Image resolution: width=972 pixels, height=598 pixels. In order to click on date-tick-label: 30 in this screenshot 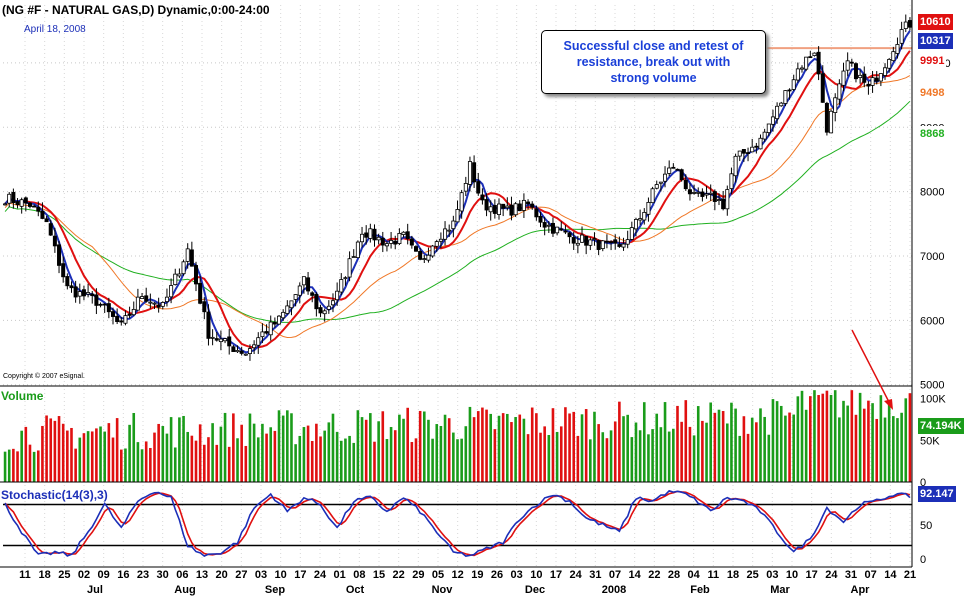, I will do `click(163, 575)`.